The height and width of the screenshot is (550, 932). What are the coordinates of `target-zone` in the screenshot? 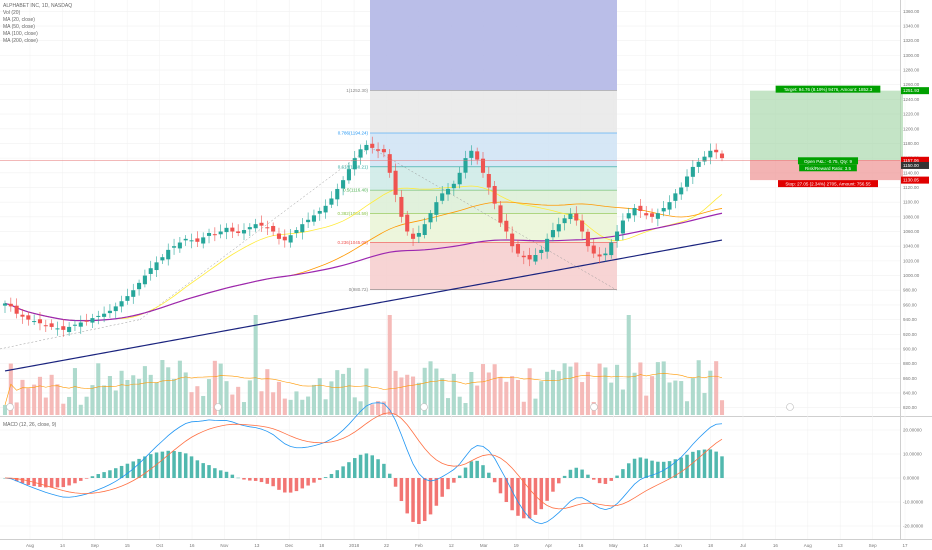 It's located at (826, 125).